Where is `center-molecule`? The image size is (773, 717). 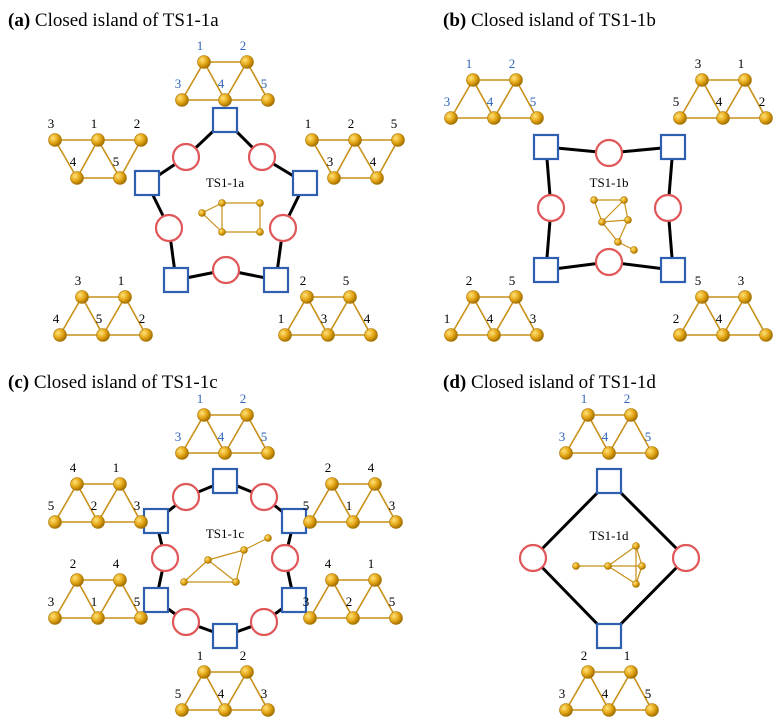 center-molecule is located at coordinates (226, 560).